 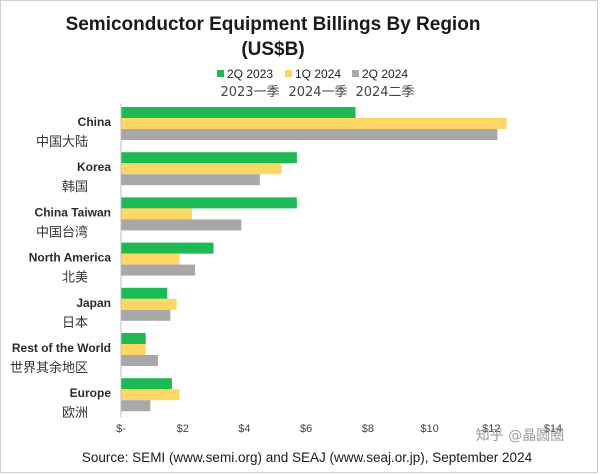 What do you see at coordinates (317, 92) in the screenshot?
I see `legend-label-cn-1: 2024一季` at bounding box center [317, 92].